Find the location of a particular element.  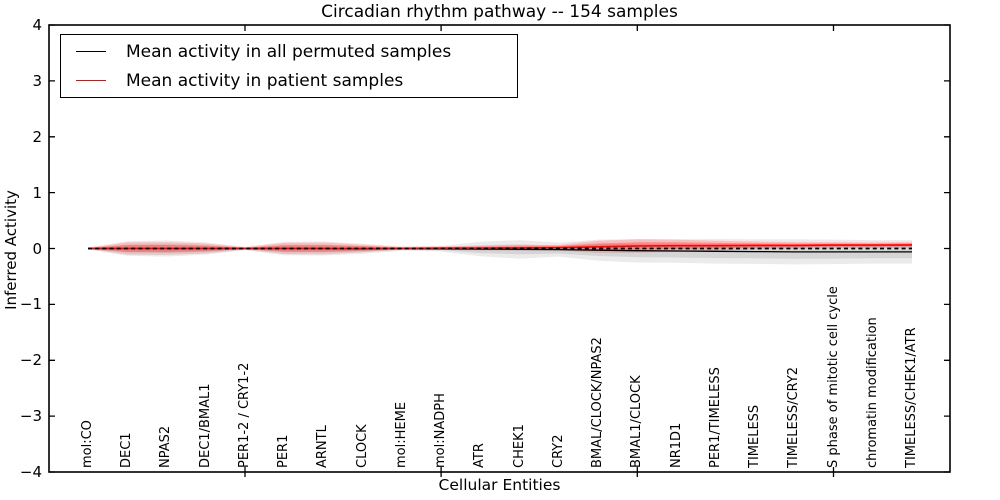

x-category-label: TIMELESS is located at coordinates (754, 436).